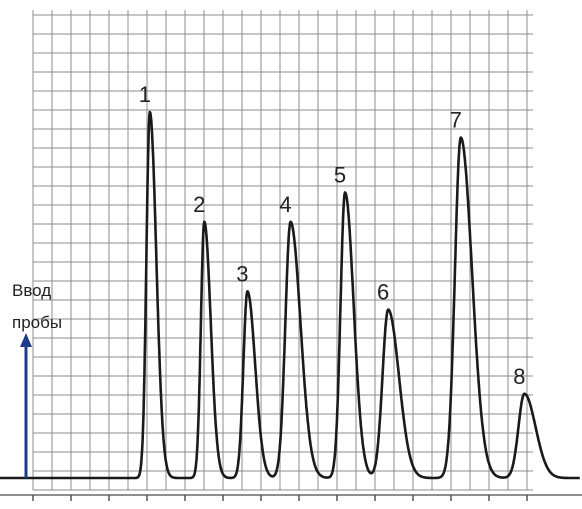 The width and height of the screenshot is (582, 509). I want to click on peak-label: 1, so click(145, 94).